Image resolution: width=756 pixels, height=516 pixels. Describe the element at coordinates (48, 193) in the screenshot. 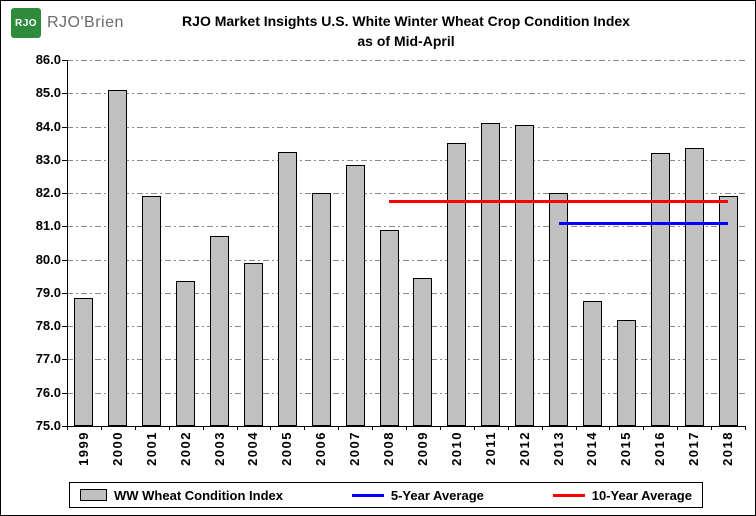

I see `y-axis-label: 82.0` at that location.